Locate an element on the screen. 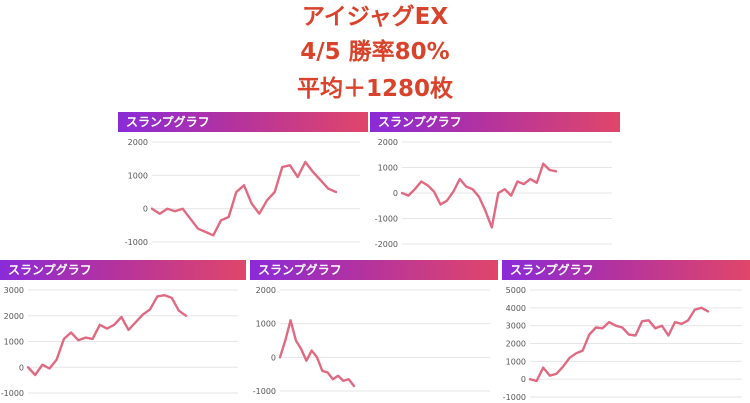 The image size is (750, 403). slump-graph-panel: スランプグラフ 3000 2000 1000 0 -1000 is located at coordinates (123, 331).